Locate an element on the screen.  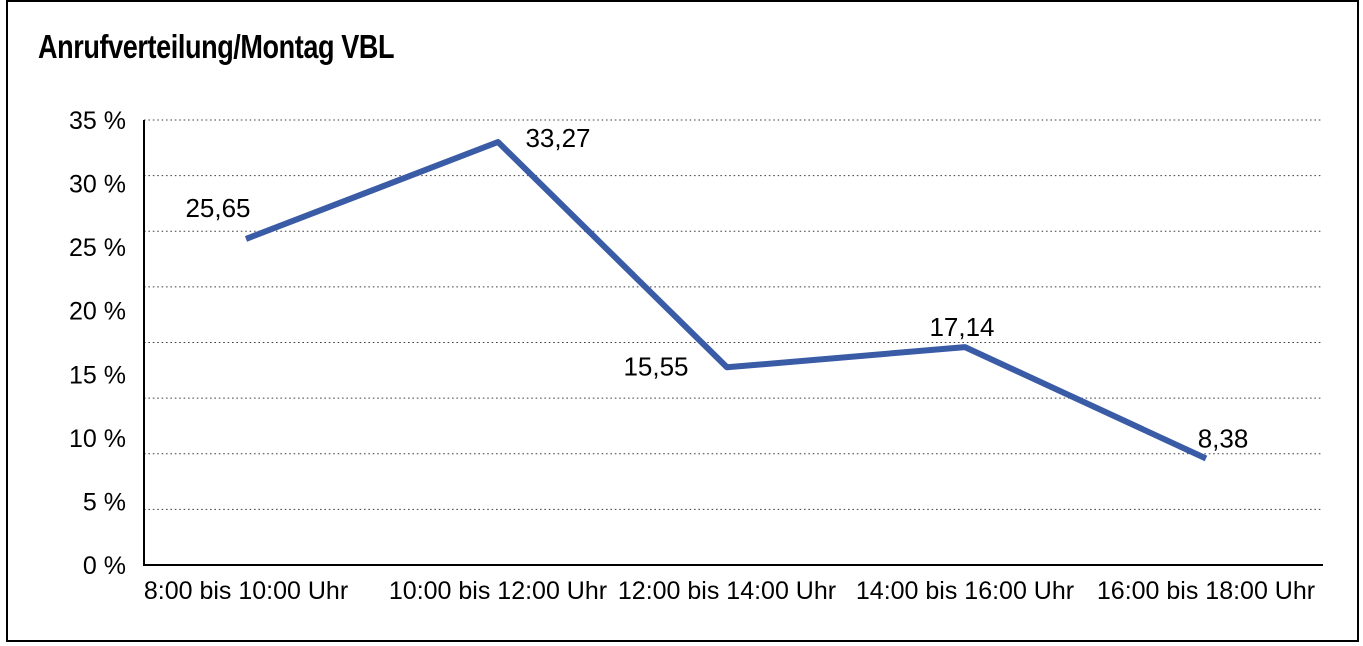
data-point-label: 15,55 is located at coordinates (655, 366).